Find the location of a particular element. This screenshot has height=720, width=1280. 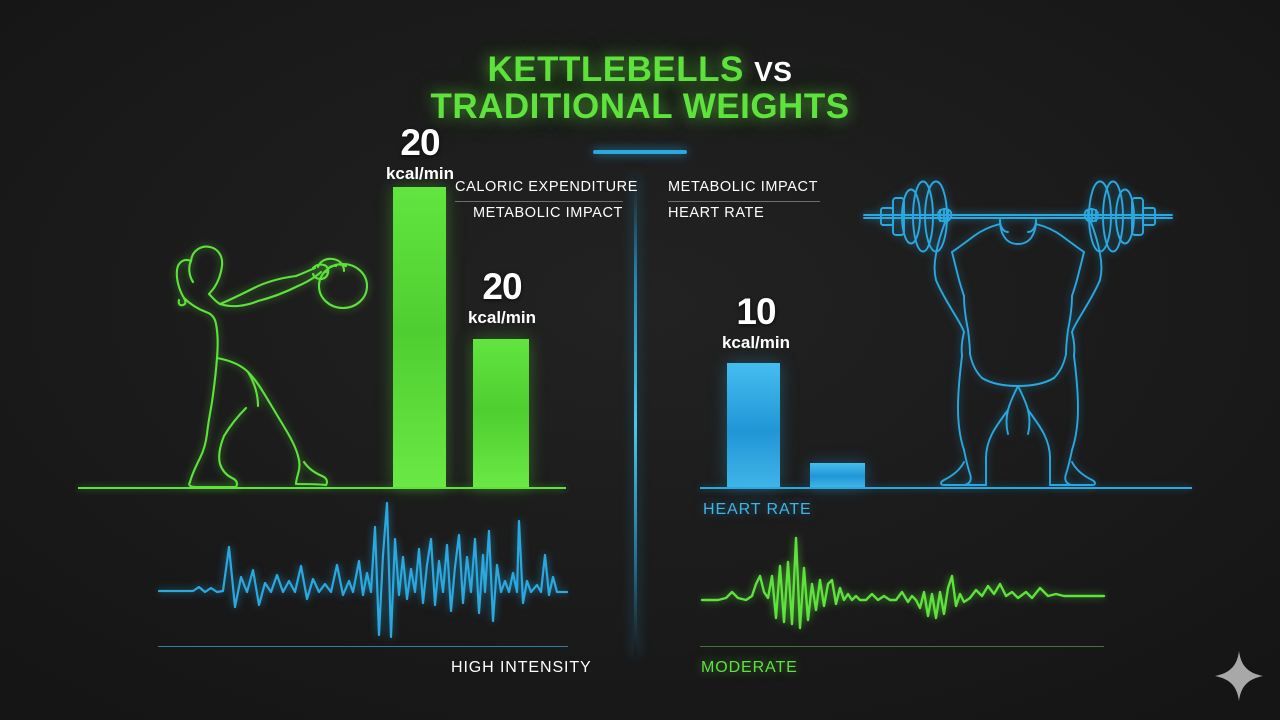

value-number: 10 is located at coordinates (756, 311).